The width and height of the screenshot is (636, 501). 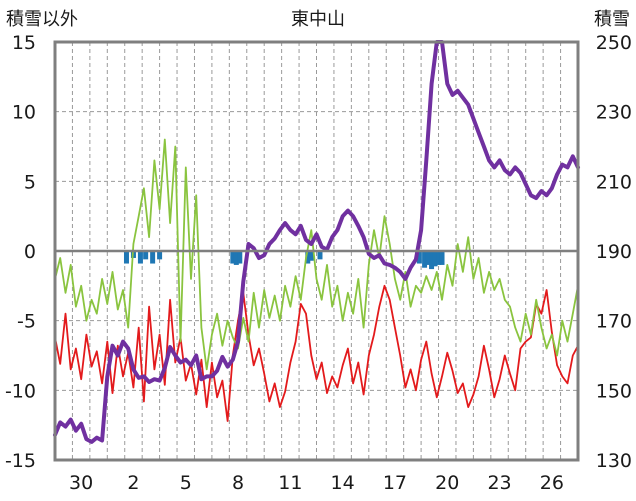 I want to click on x-tick-label: 8, so click(x=238, y=483).